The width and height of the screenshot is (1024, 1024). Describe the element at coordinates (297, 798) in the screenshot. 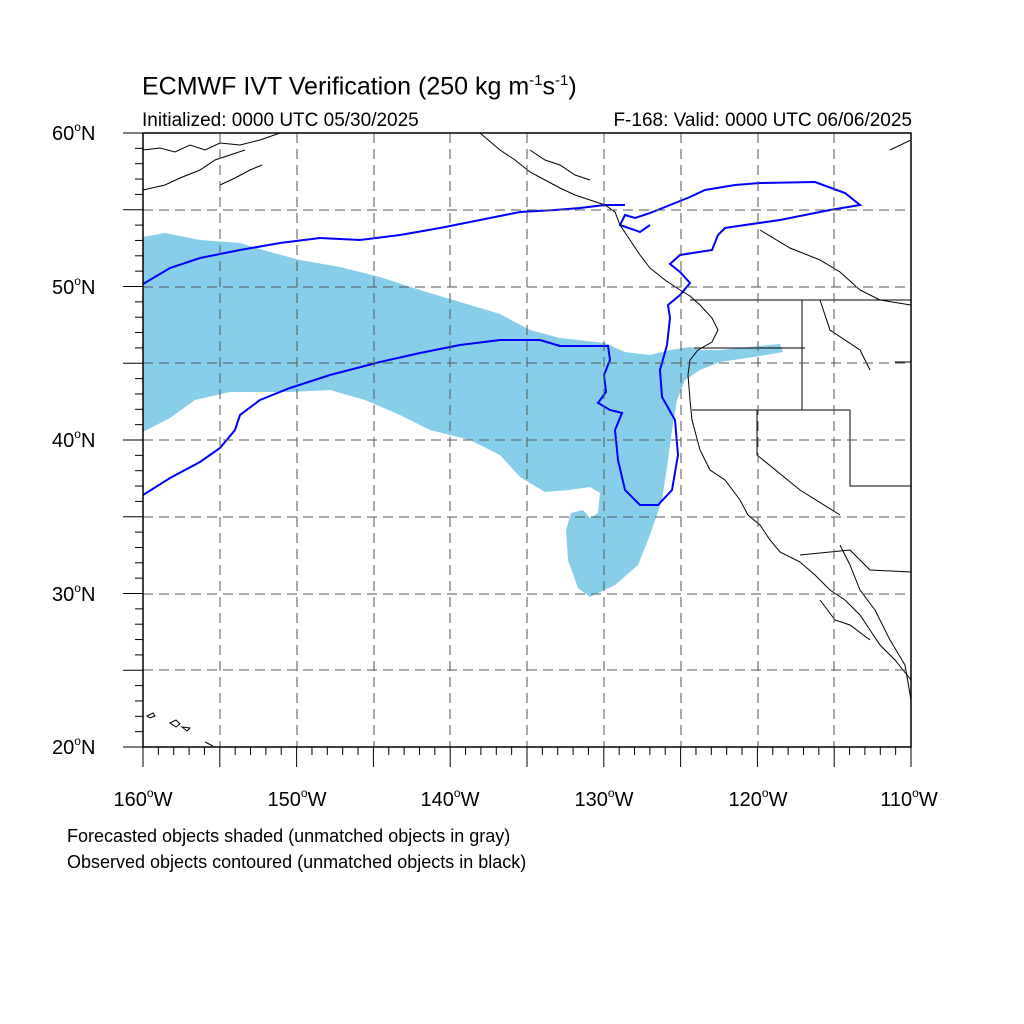

I see `lon-label: 150oW` at that location.